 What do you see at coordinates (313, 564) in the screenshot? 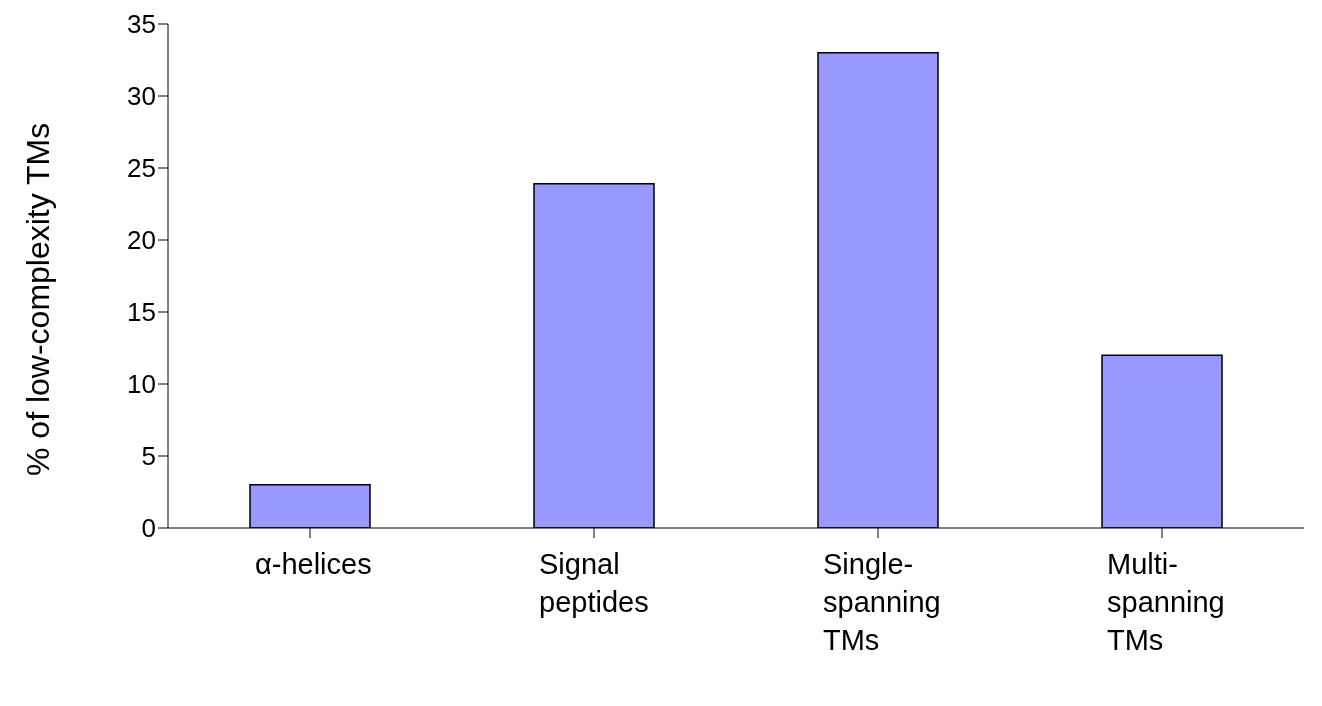
I see `x-tick-label: α-helices` at bounding box center [313, 564].